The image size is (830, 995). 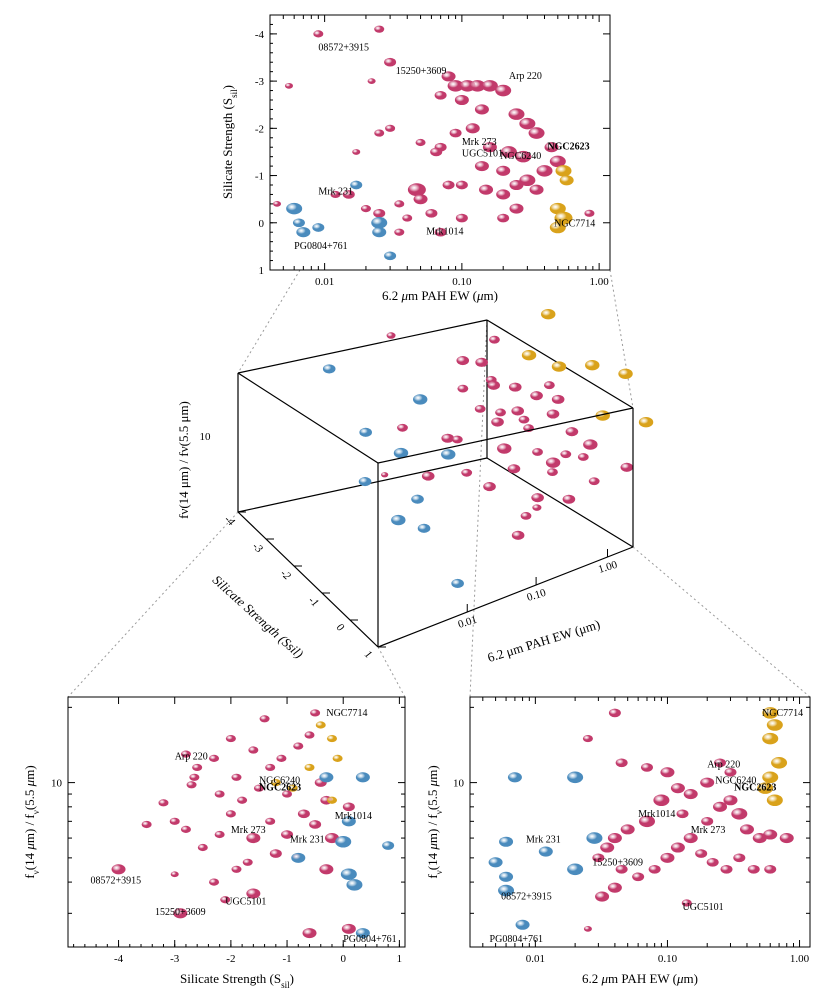 What do you see at coordinates (320, 246) in the screenshot?
I see `point-annotation: PG0804+761` at bounding box center [320, 246].